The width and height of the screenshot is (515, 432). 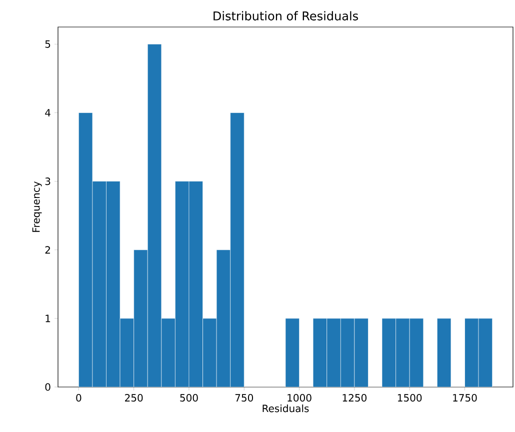 I want to click on y-tick-label: 1, so click(x=48, y=318).